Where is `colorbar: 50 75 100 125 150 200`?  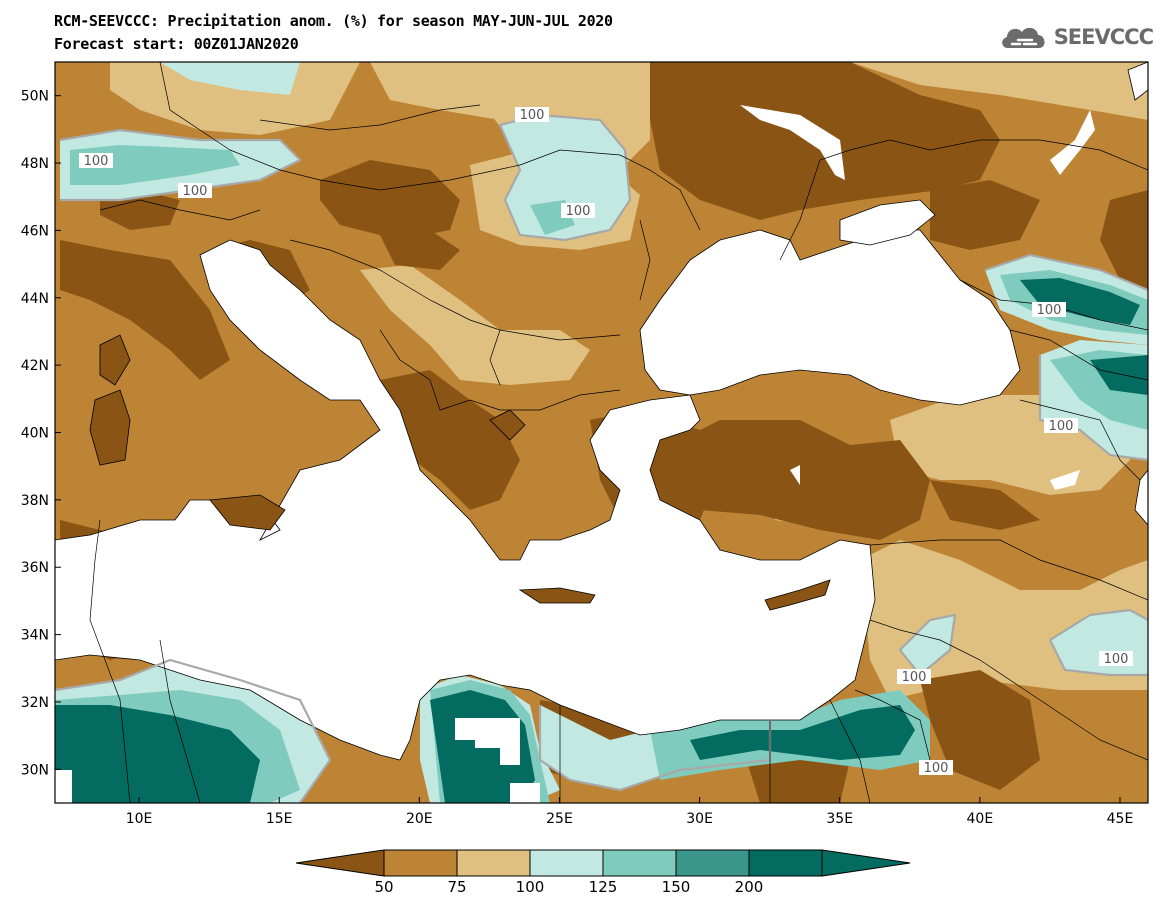
colorbar: 50 75 100 125 150 200 is located at coordinates (603, 872).